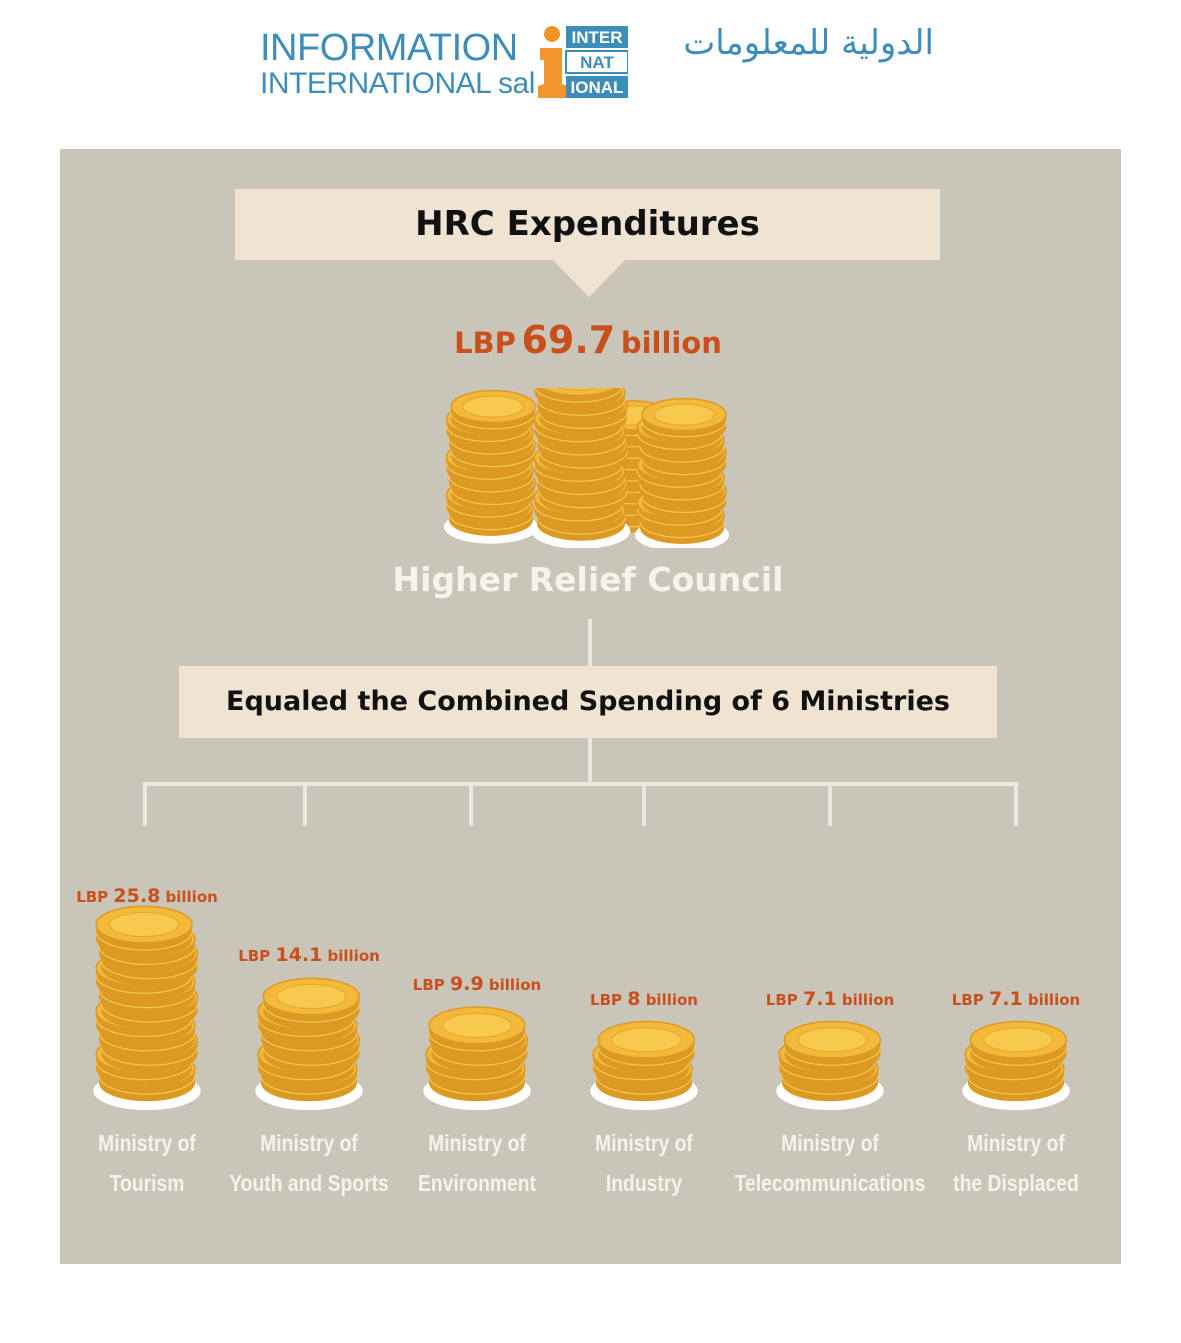 The image size is (1181, 1343). Describe the element at coordinates (299, 955) in the screenshot. I see `ministry-amount-value: 14.1` at that location.